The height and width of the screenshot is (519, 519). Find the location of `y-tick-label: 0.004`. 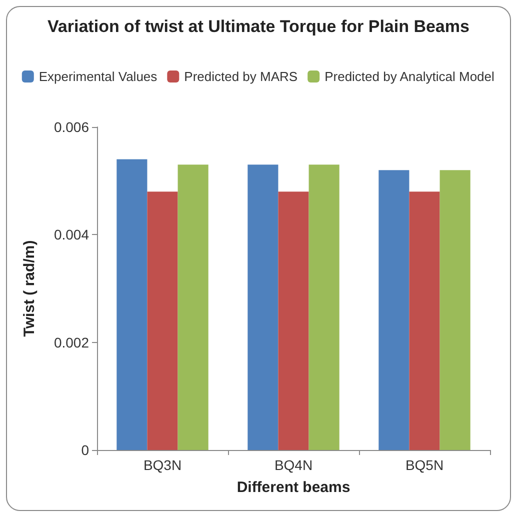

y-tick-label: 0.004 is located at coordinates (72, 234).